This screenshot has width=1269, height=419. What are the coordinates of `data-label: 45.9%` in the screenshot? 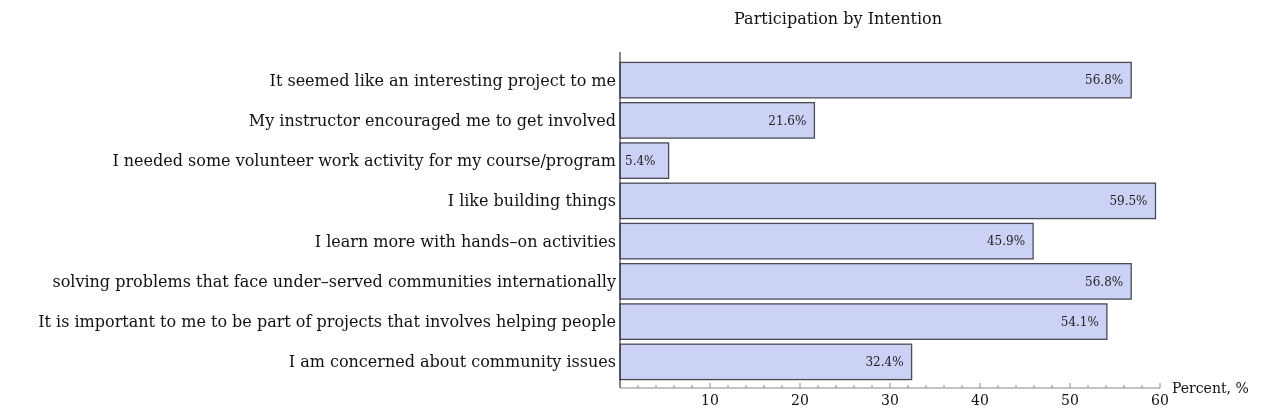 It's located at (1006, 241).